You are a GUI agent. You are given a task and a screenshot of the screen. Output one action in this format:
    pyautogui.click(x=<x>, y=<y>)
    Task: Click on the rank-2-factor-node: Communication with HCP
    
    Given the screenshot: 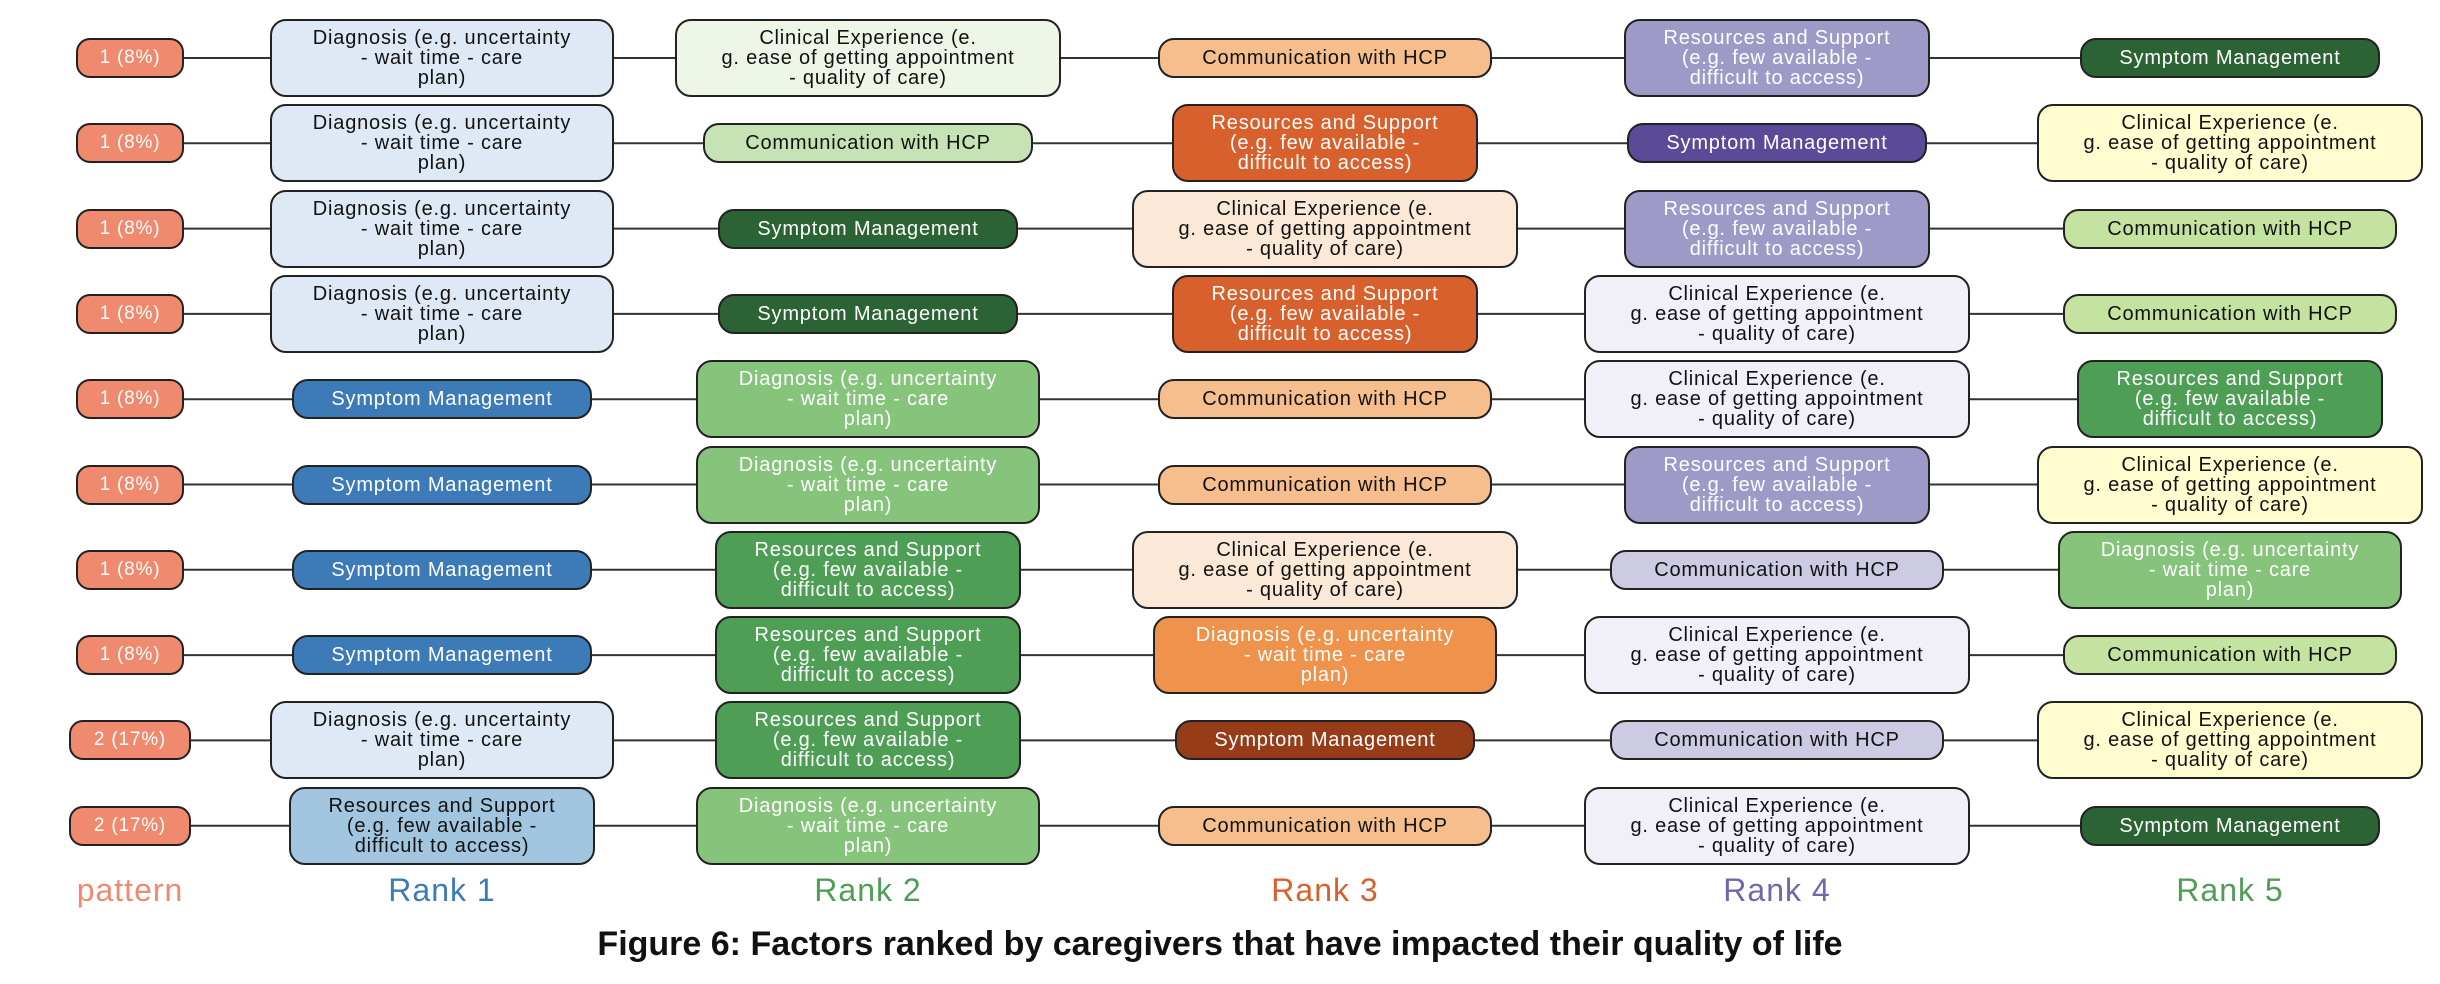 What is the action you would take?
    pyautogui.click(x=868, y=143)
    